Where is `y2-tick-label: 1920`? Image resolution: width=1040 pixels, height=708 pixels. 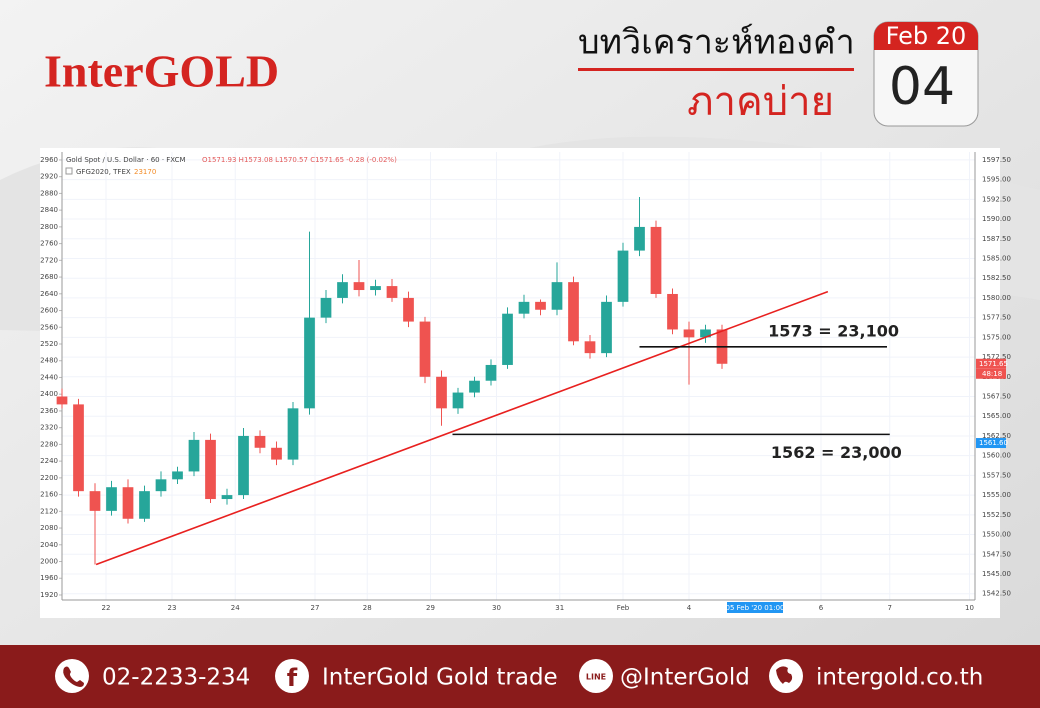 y2-tick-label: 1920 is located at coordinates (49, 595).